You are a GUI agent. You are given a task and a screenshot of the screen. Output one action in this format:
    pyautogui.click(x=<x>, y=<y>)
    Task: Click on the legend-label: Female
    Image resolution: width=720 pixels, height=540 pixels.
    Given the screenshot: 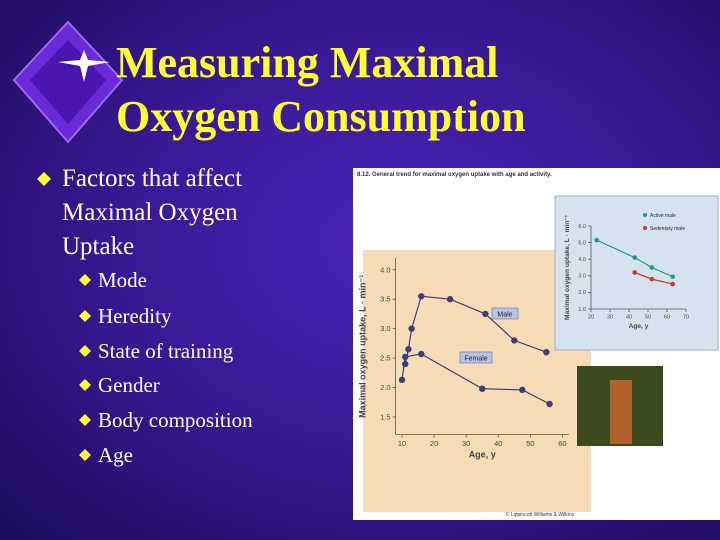 What is the action you would take?
    pyautogui.click(x=475, y=359)
    